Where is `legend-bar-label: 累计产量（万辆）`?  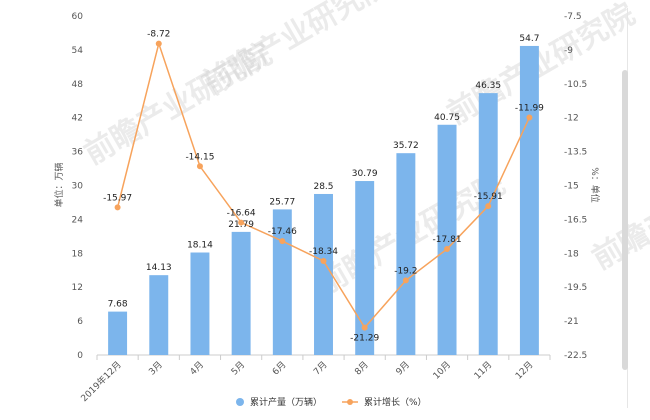 legend-bar-label: 累计产量（万辆） is located at coordinates (286, 402).